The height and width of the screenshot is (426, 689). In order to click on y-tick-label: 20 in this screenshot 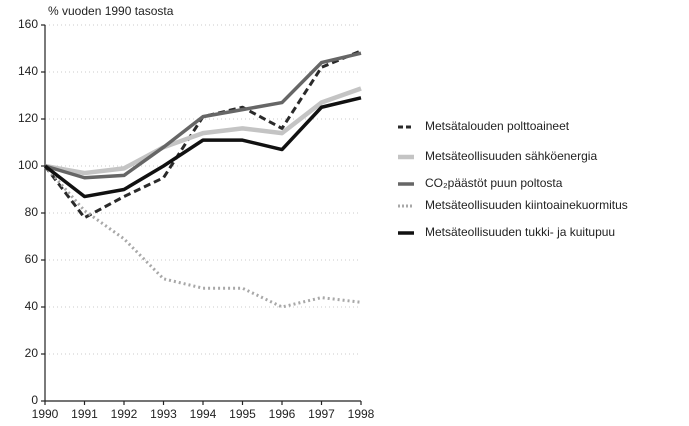, I will do `click(32, 353)`.